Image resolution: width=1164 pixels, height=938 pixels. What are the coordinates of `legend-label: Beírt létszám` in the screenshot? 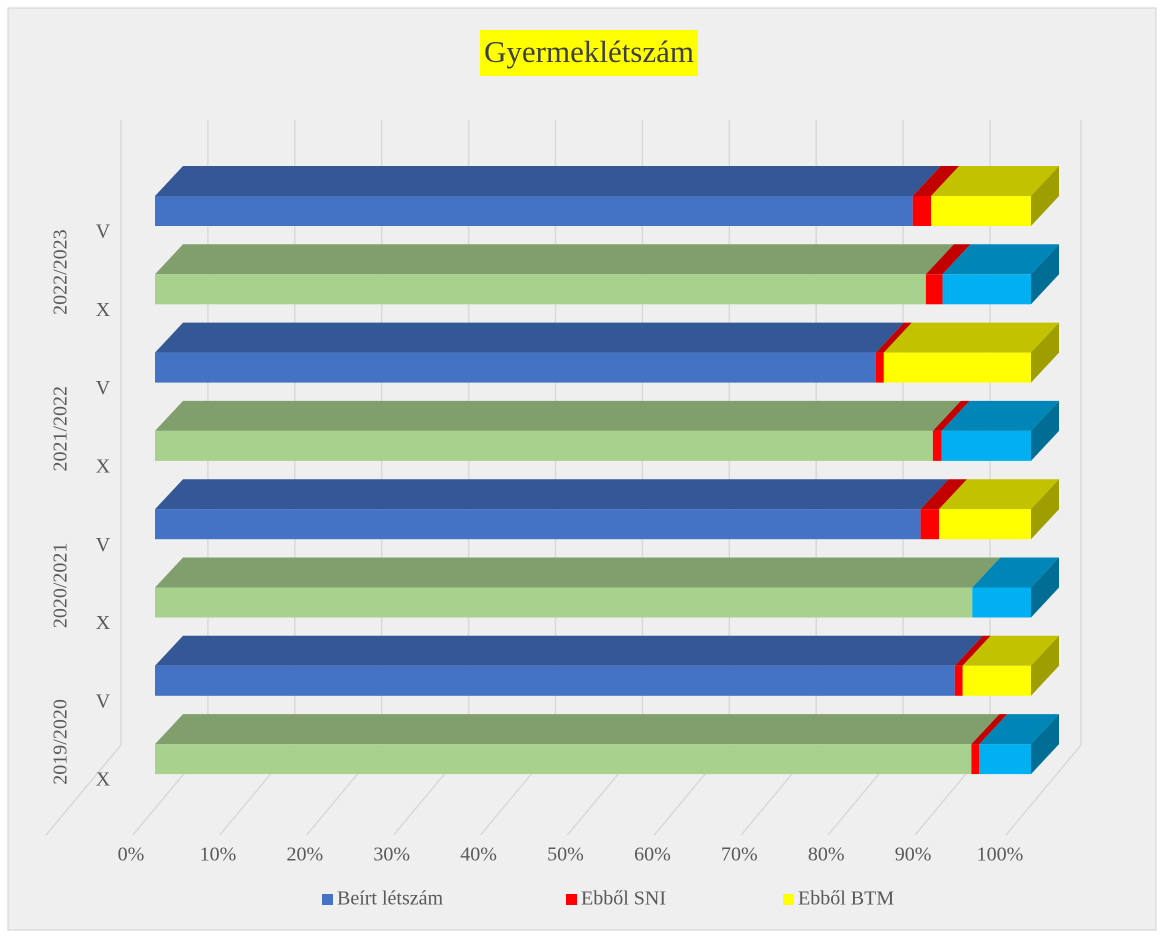 It's located at (390, 899).